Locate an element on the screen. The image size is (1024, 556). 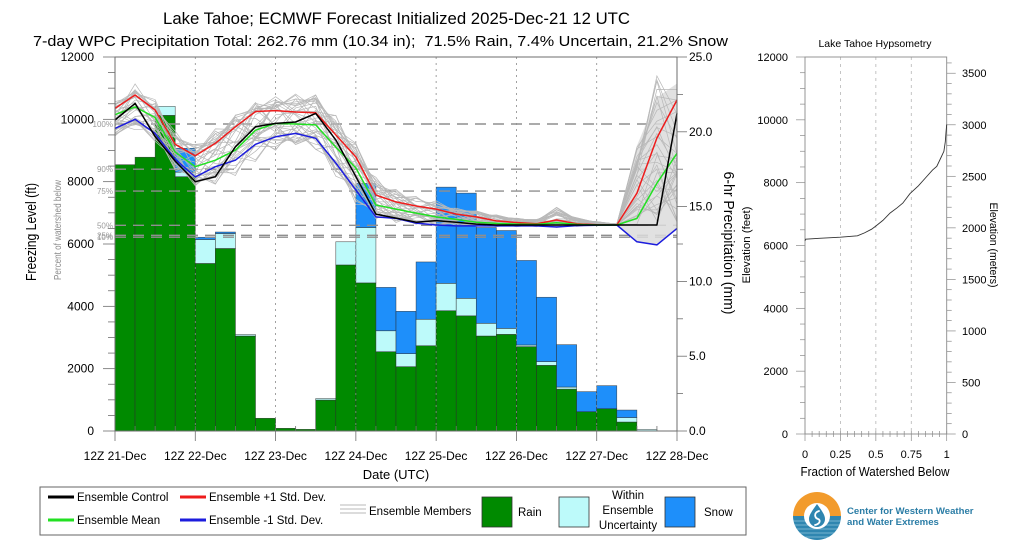
rain-swatch is located at coordinates (497, 512).